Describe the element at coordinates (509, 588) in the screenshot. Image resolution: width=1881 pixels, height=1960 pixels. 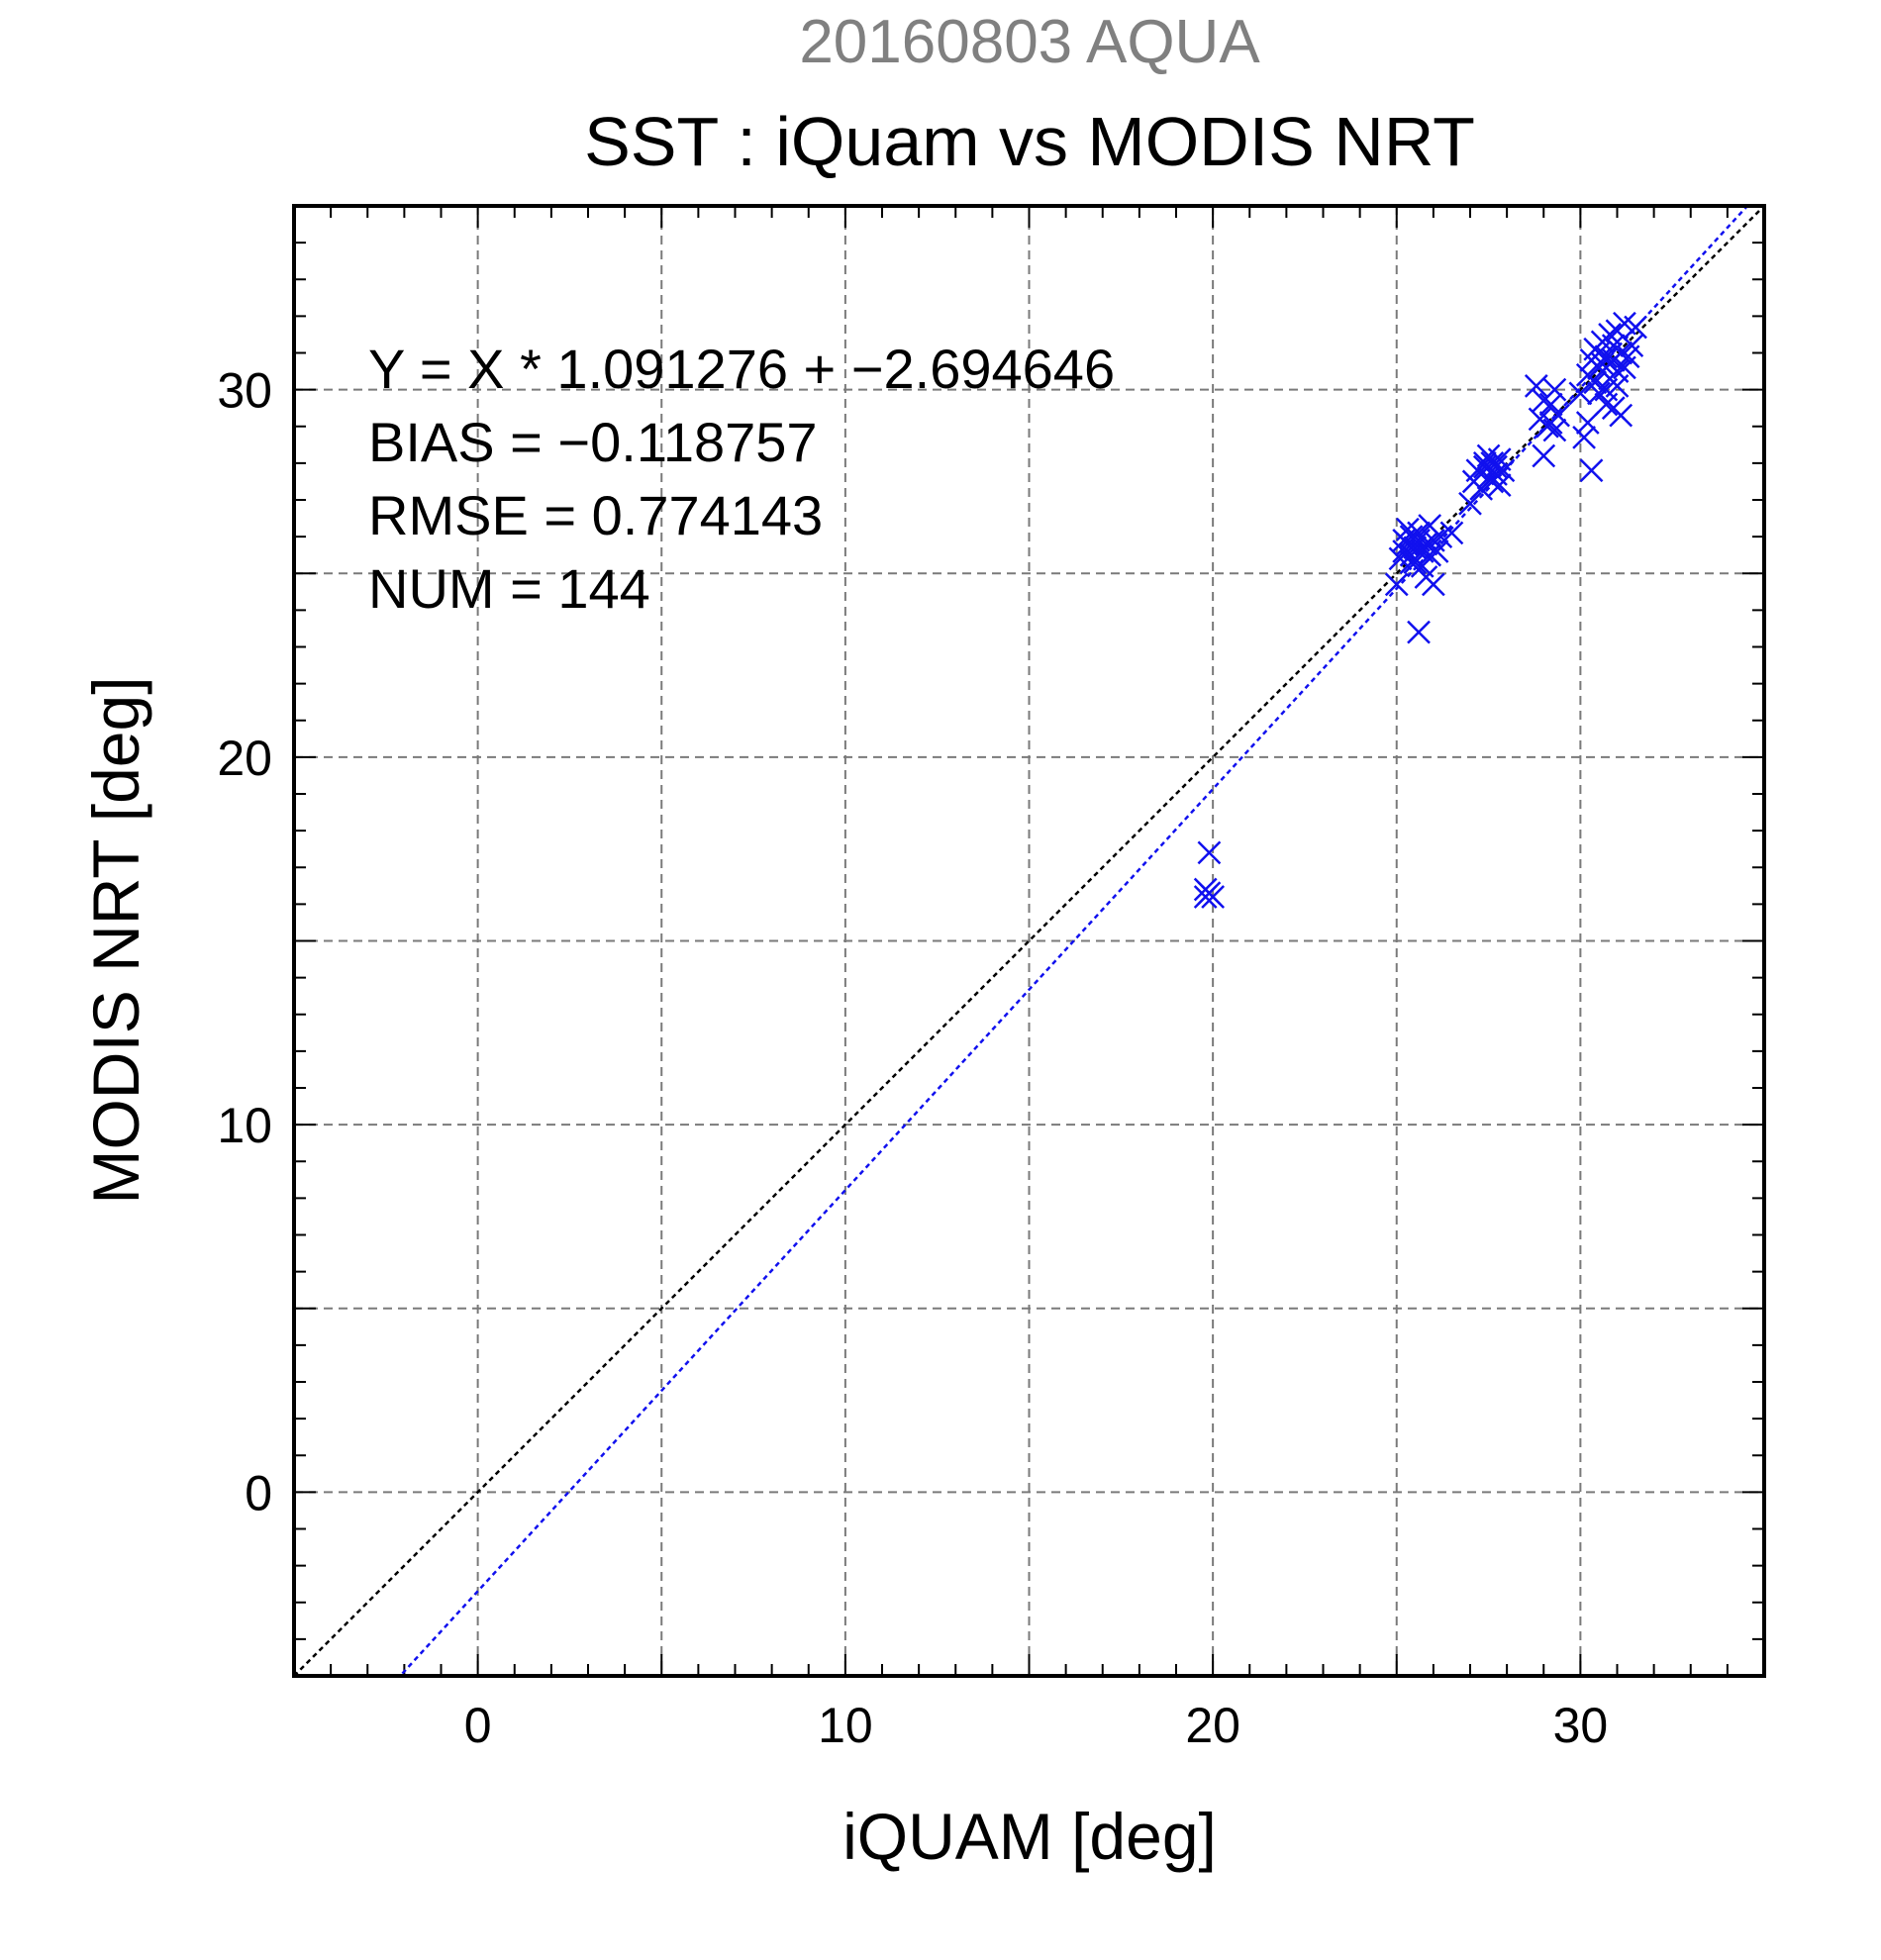
I see `stats-num: NUM = 144` at that location.